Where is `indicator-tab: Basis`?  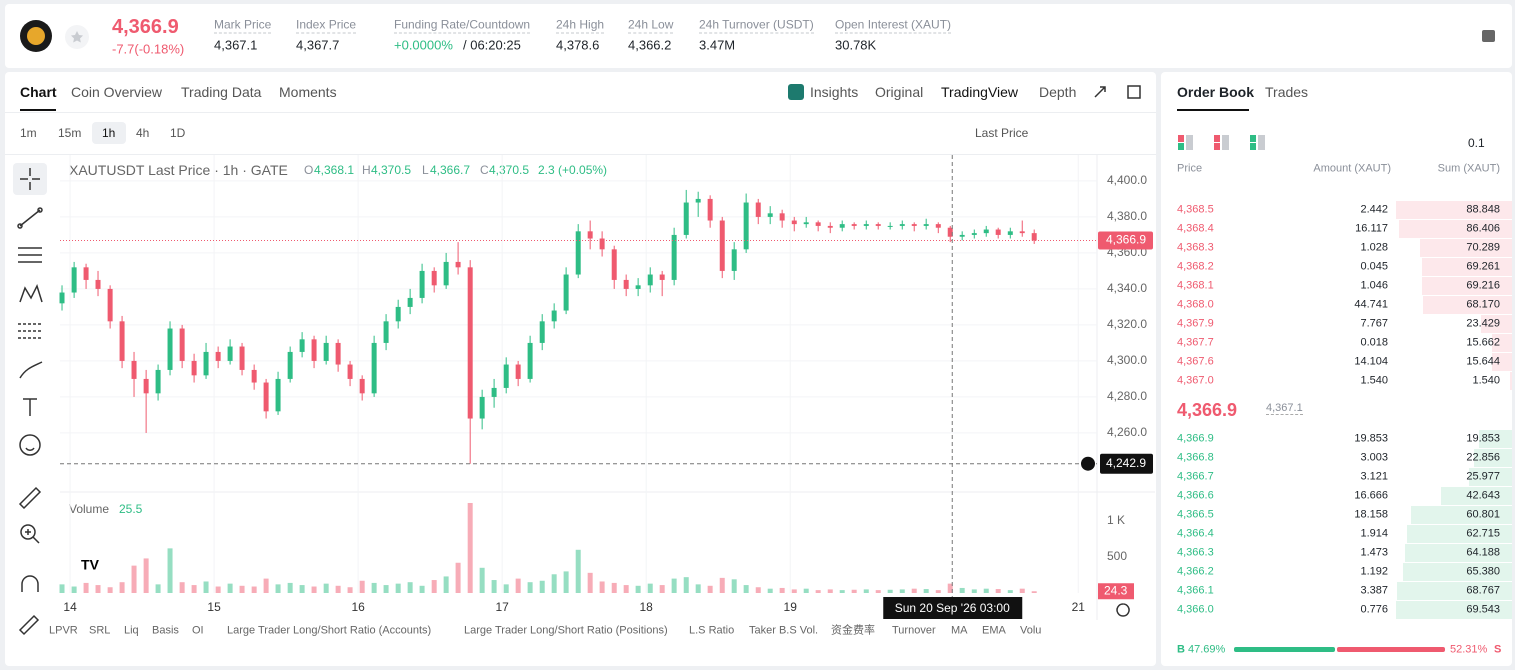
indicator-tab: Basis is located at coordinates (165, 630).